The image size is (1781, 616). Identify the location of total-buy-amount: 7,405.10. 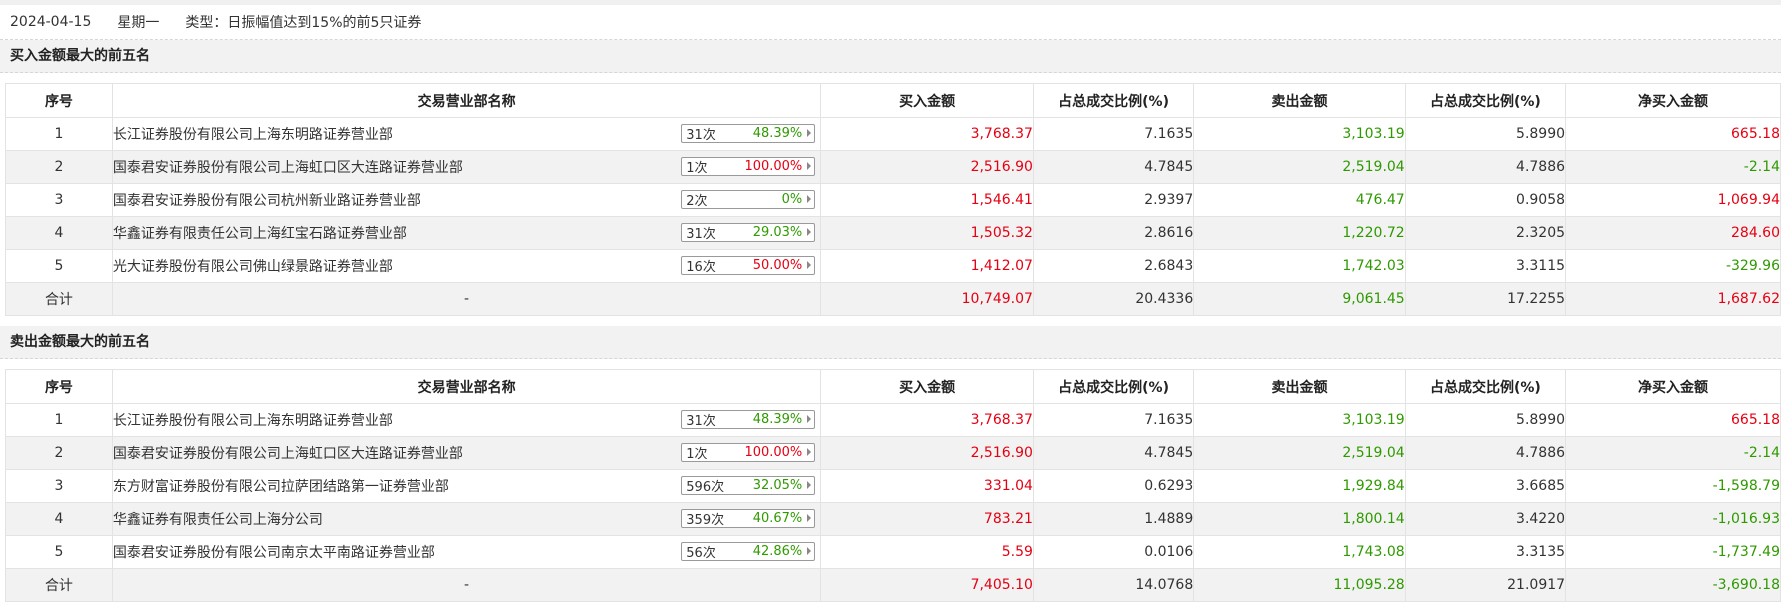
(927, 585).